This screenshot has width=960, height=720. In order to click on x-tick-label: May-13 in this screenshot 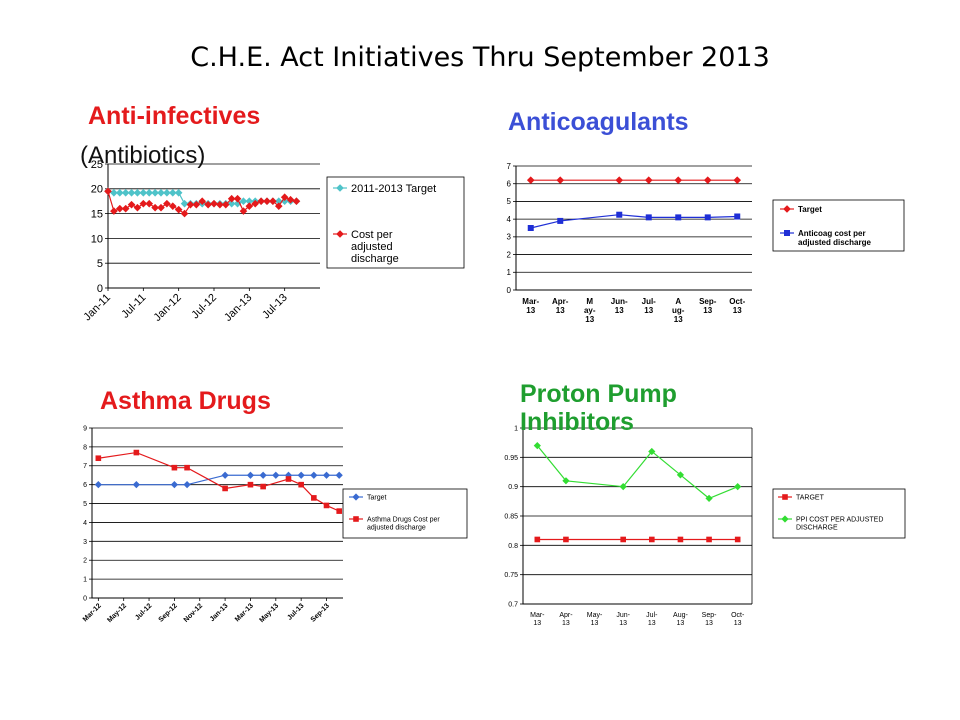, I will do `click(595, 619)`.